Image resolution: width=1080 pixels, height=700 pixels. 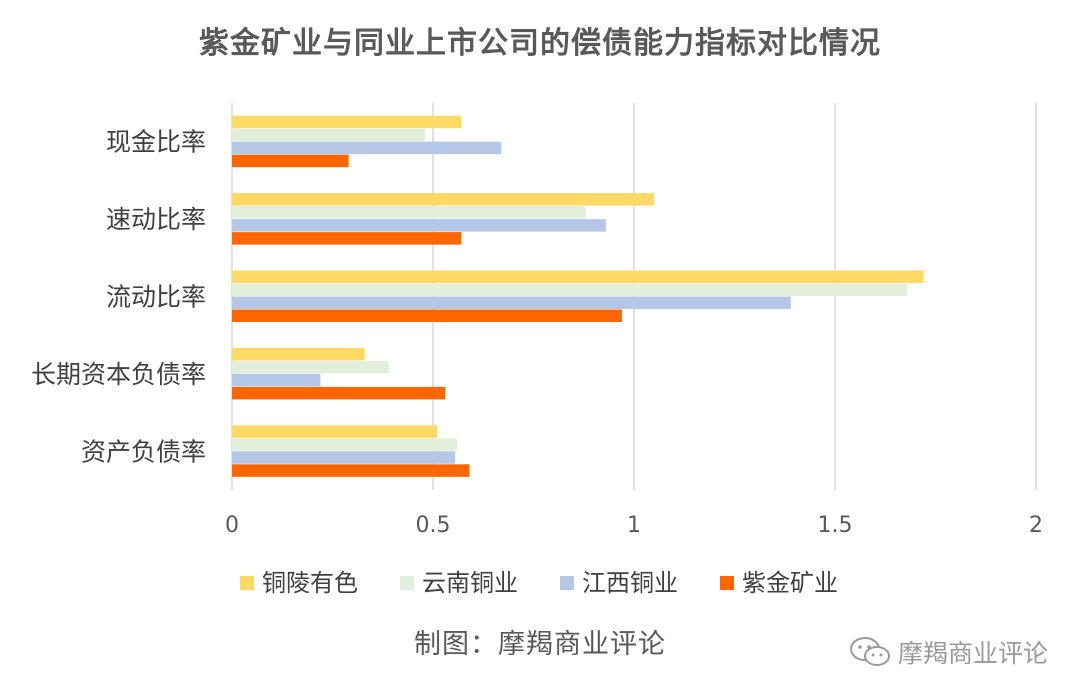 I want to click on legend-label-1: 云南铜业, so click(x=470, y=583).